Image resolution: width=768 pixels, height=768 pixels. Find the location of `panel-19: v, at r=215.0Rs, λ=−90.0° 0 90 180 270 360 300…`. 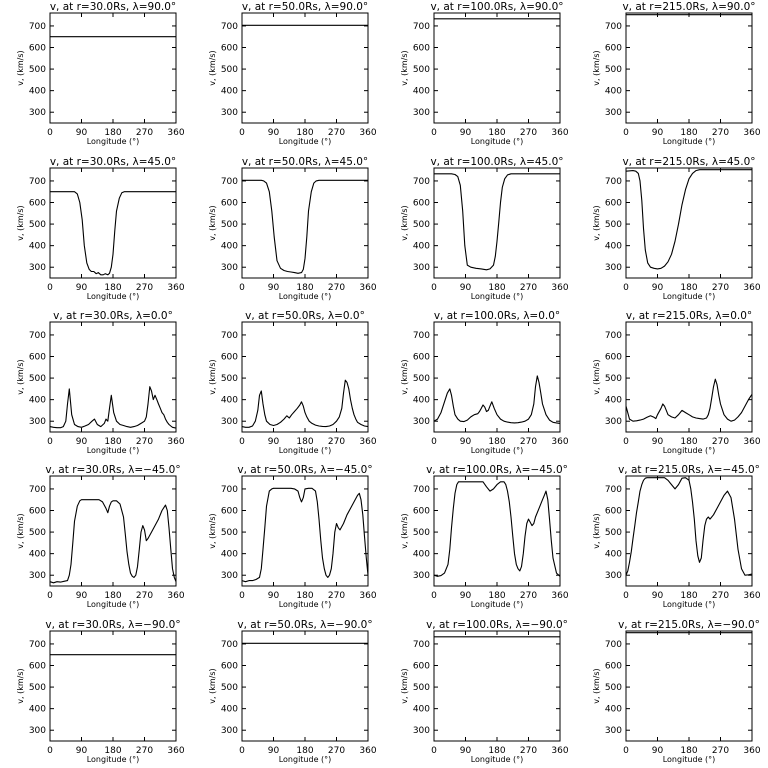

panel-19: v, at r=215.0Rs, λ=−90.0° 0 90 180 270 360 300… is located at coordinates (676, 691).